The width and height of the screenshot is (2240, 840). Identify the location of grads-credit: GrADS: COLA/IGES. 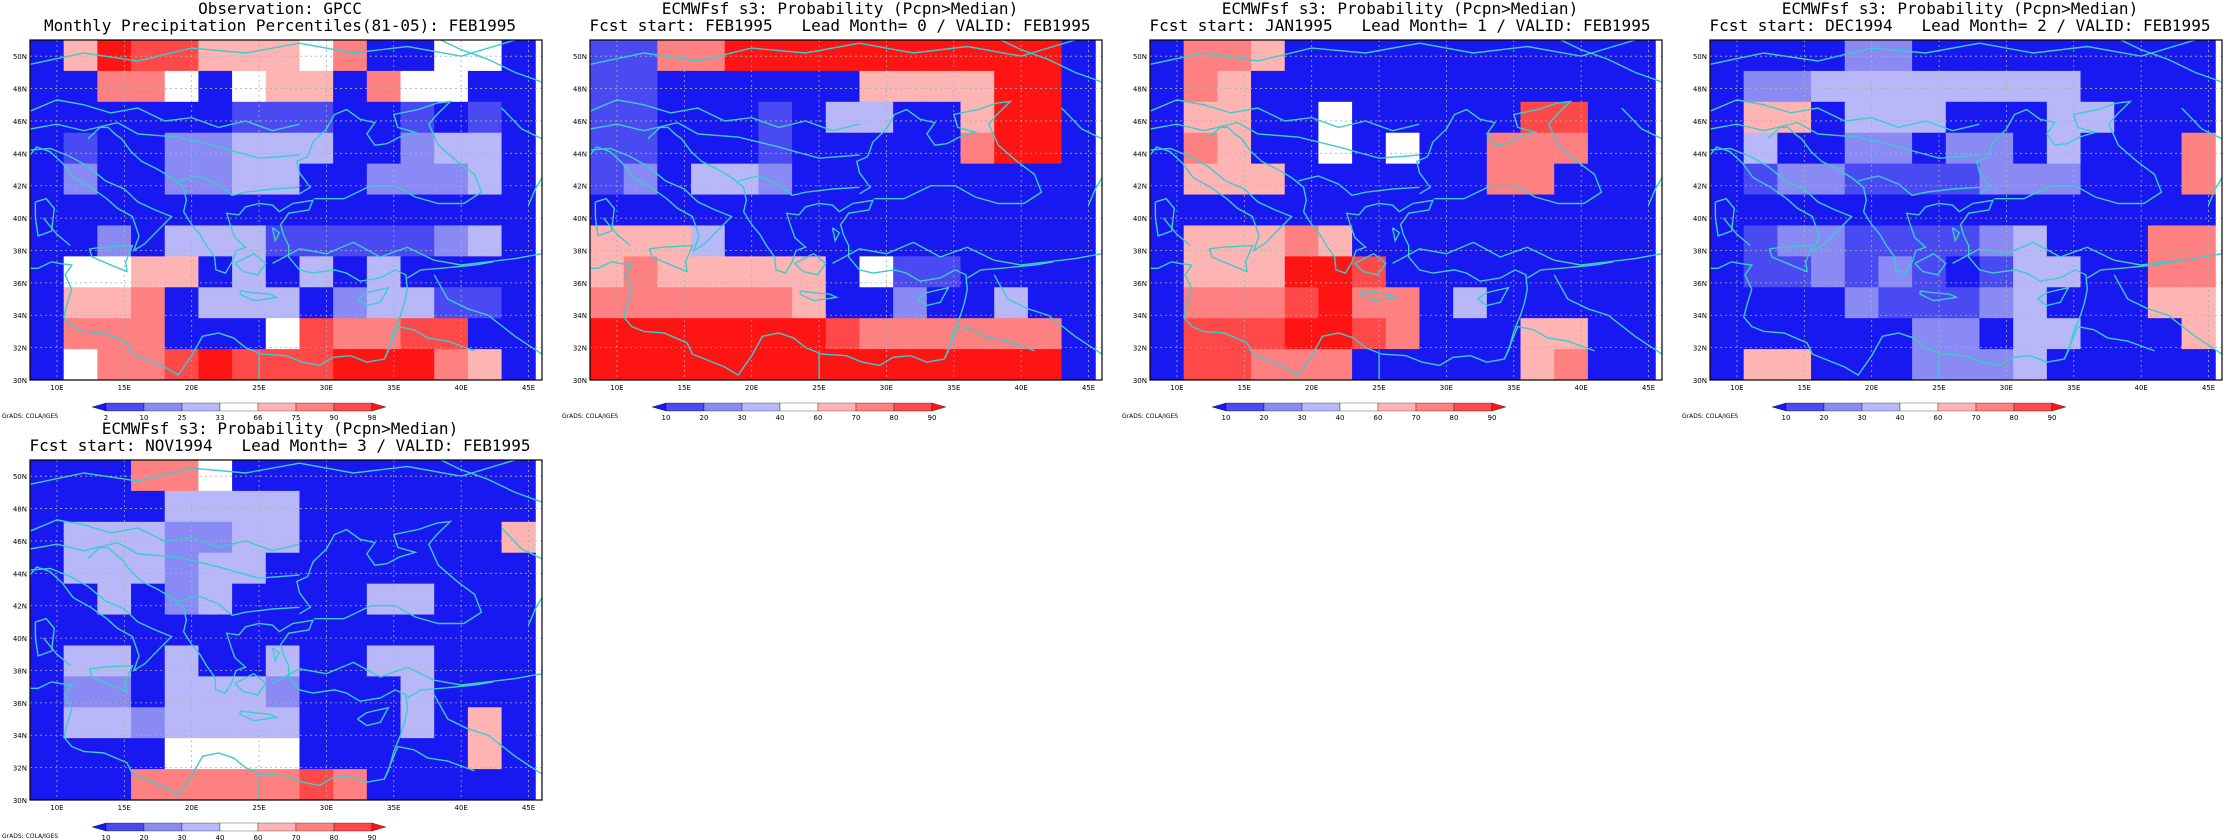
(590, 416).